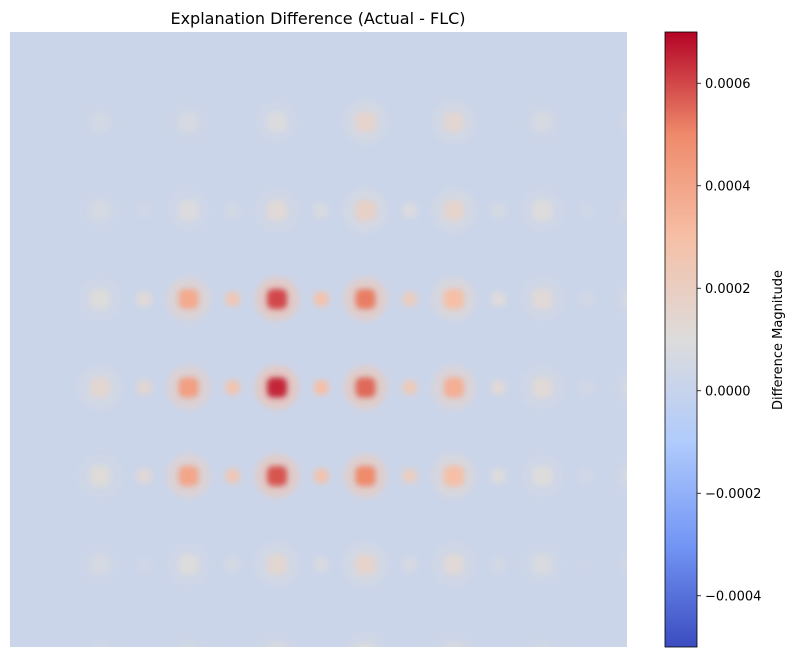  What do you see at coordinates (728, 186) in the screenshot?
I see `colorbar-tick-label: 0.0004` at bounding box center [728, 186].